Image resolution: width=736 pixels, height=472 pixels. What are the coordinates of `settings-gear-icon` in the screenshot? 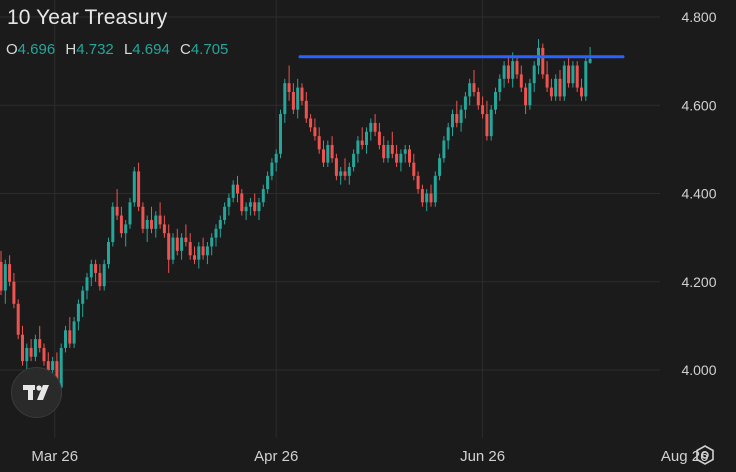 It's located at (705, 455).